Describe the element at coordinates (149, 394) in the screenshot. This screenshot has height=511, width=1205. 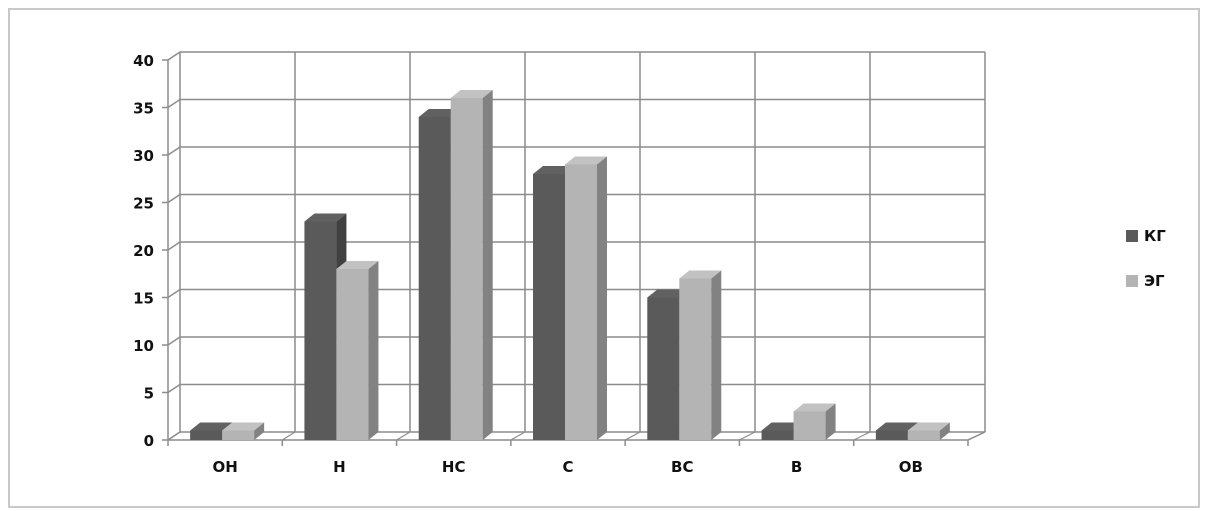
I see `y-tick-label-5: 5` at that location.